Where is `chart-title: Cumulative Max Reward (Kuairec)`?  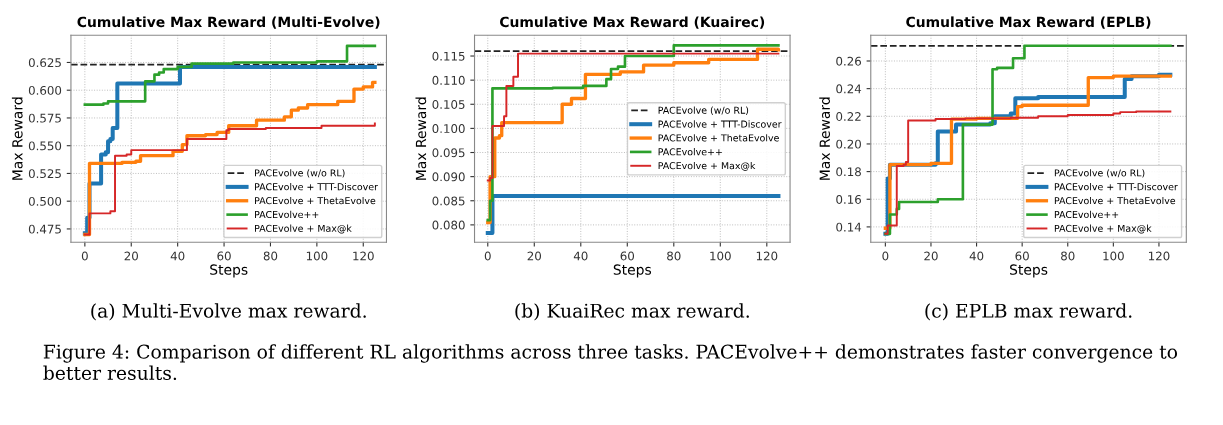
chart-title: Cumulative Max Reward (Kuairec) is located at coordinates (632, 22).